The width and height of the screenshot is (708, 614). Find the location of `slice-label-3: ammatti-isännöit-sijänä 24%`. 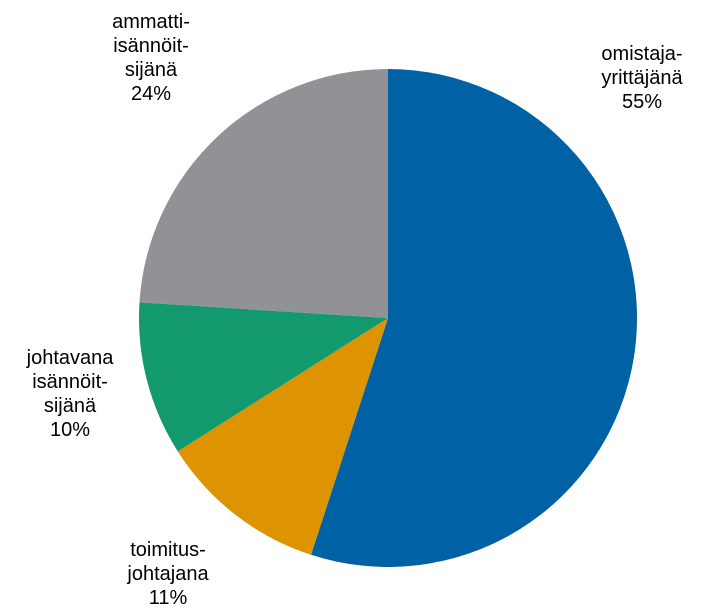

slice-label-3: ammatti-isännöit-sijänä 24% is located at coordinates (151, 58).